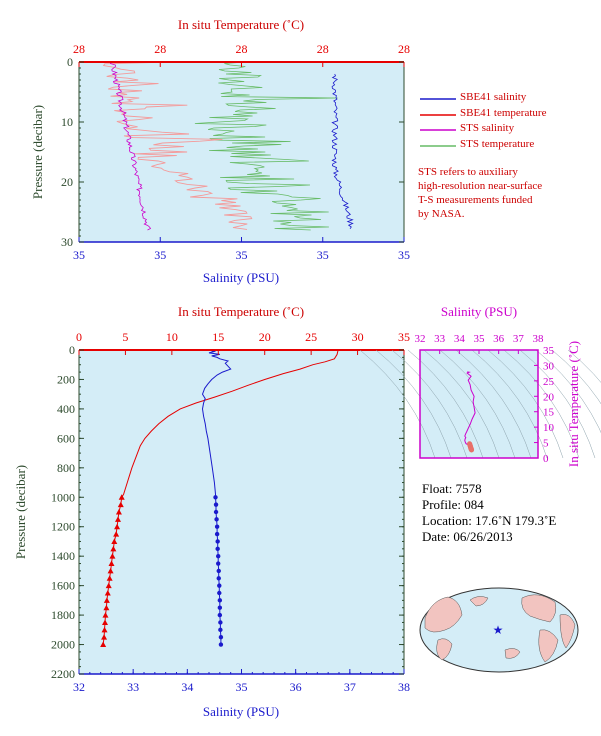  Describe the element at coordinates (489, 520) in the screenshot. I see `location: Location: 17.6˚N 179.3˚E` at that location.